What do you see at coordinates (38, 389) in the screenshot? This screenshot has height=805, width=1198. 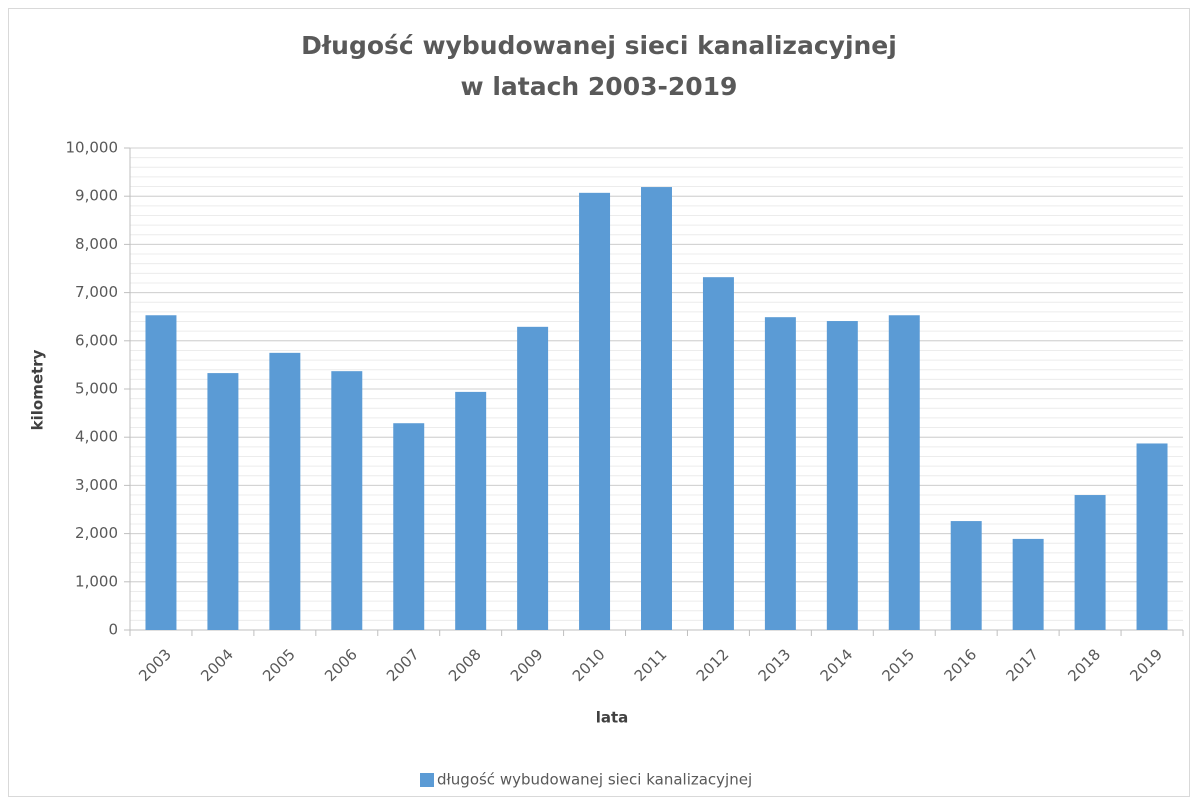 I see `y-axis-title: kilometry` at bounding box center [38, 389].